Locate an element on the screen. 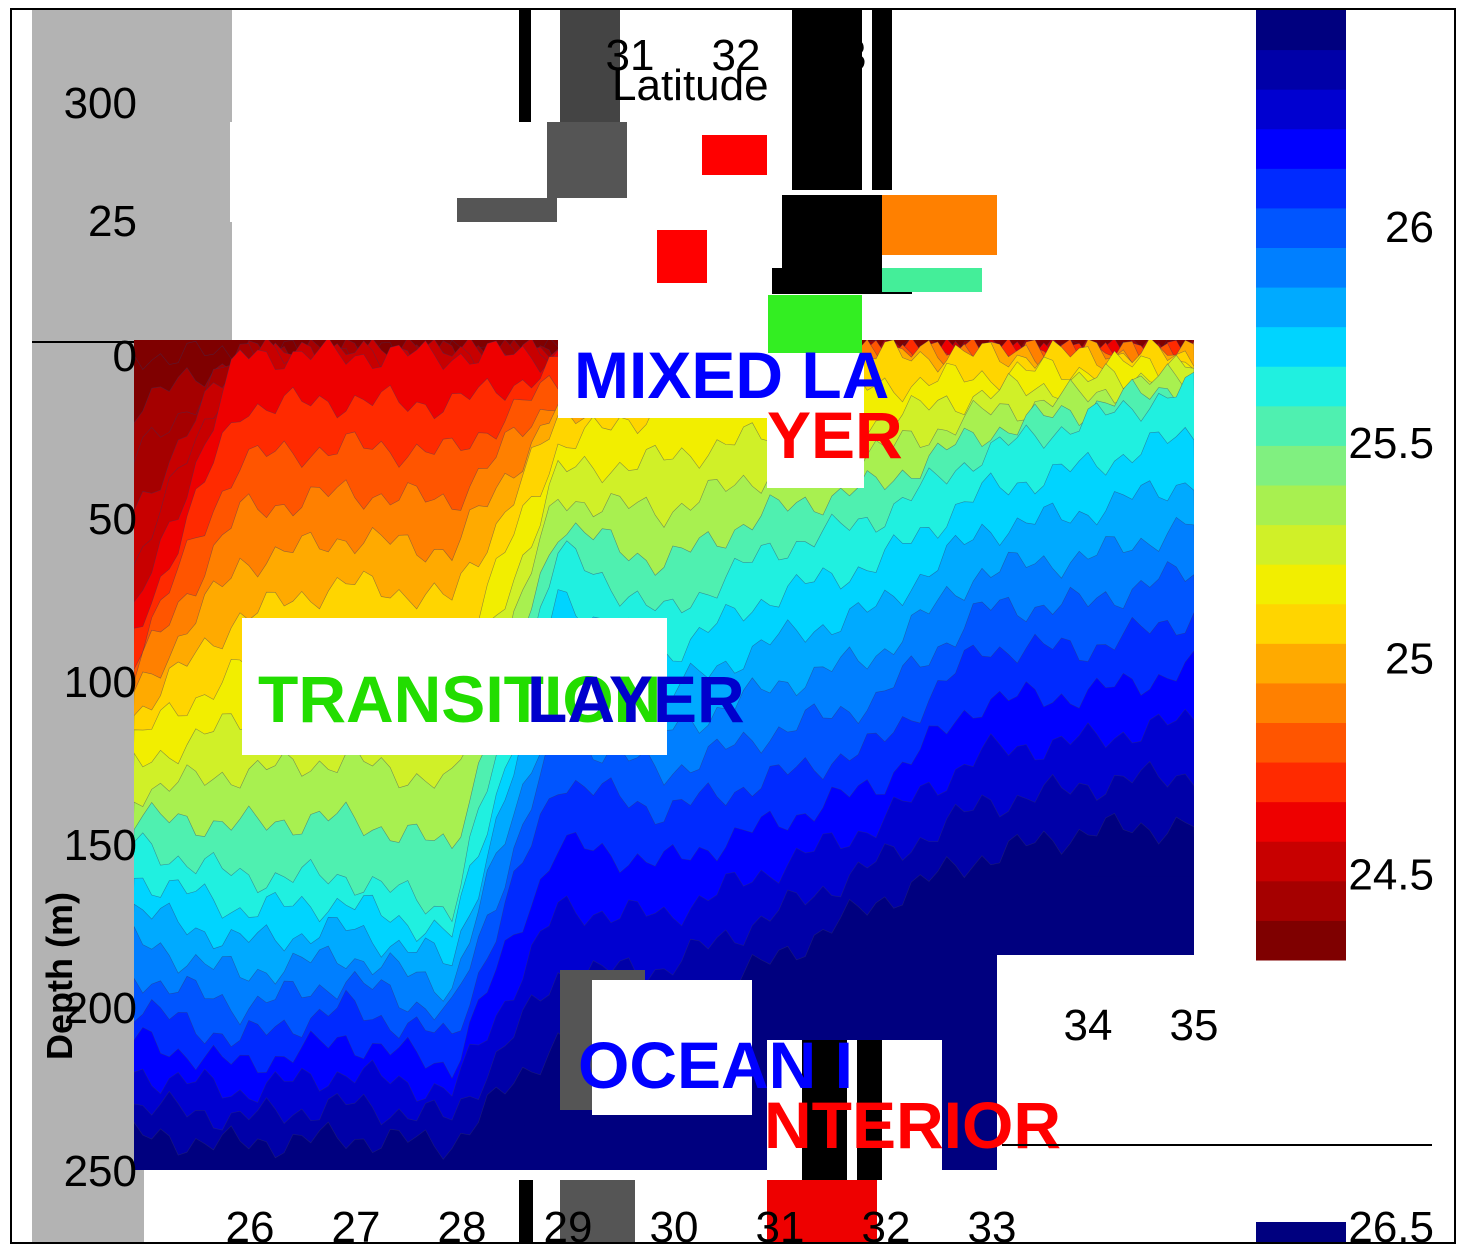 This screenshot has width=1465, height=1260. ocean-interior-label-part2: NTERIOR is located at coordinates (912, 1125).